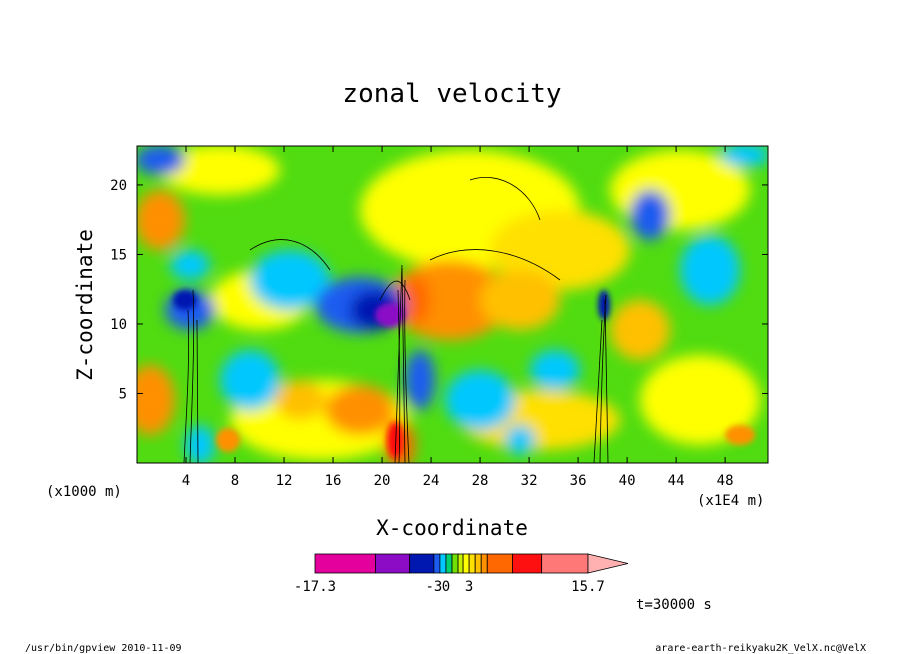 Image resolution: width=904 pixels, height=654 pixels. I want to click on x-tick-label: 8, so click(235, 481).